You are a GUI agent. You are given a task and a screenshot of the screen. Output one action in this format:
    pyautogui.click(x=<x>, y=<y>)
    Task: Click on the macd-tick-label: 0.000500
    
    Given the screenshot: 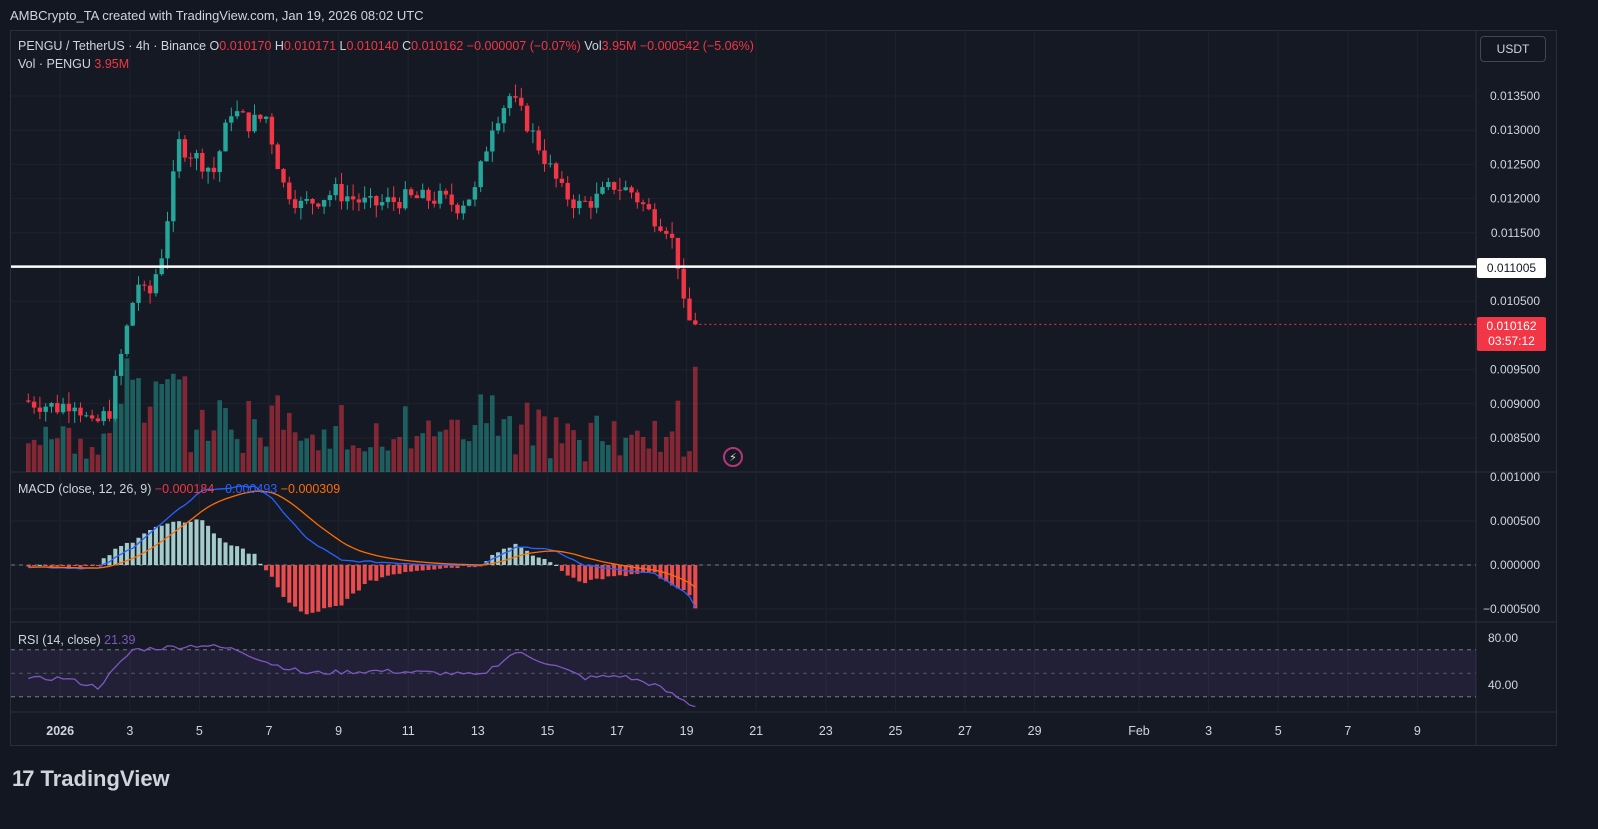 What is the action you would take?
    pyautogui.click(x=1515, y=521)
    